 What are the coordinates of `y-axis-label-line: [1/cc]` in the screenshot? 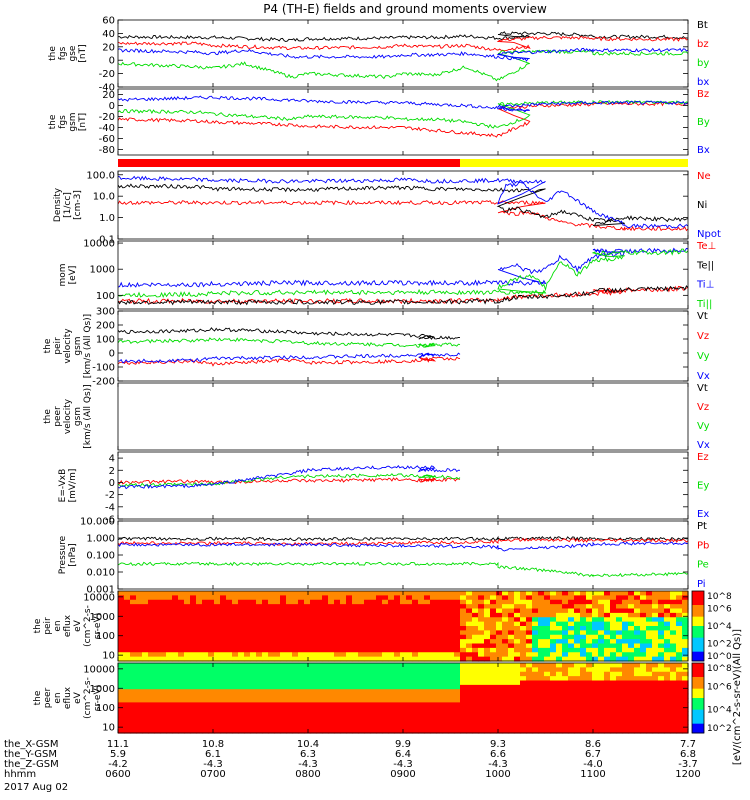 It's located at (68, 205).